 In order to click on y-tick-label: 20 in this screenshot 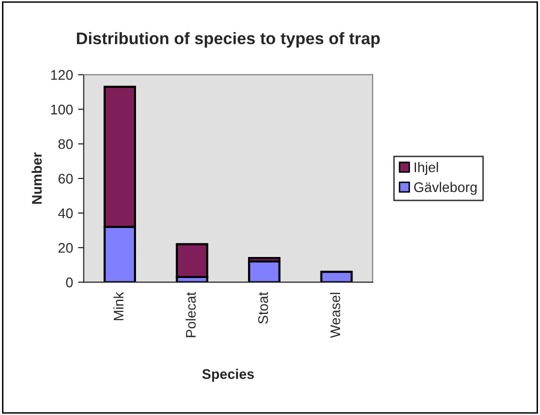, I will do `click(65, 247)`.